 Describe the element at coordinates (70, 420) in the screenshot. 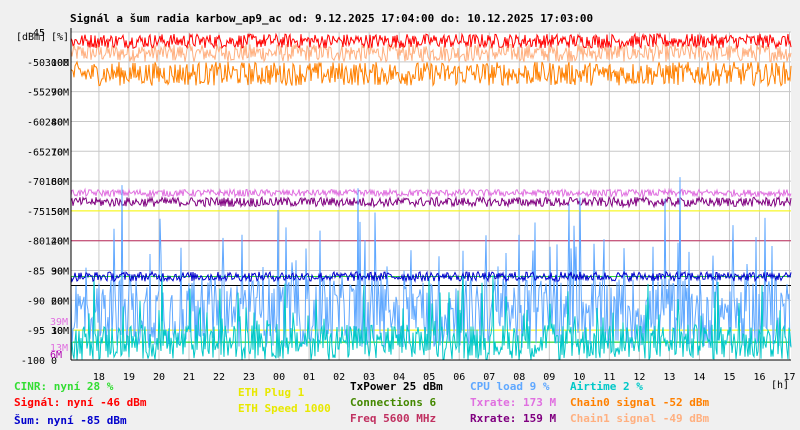

I see `legend-noise: Šum: nyní -85 dBm` at that location.